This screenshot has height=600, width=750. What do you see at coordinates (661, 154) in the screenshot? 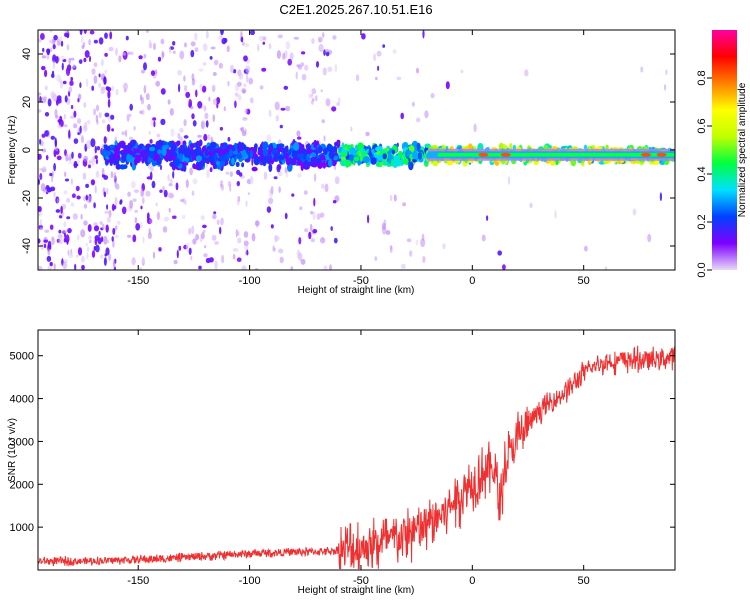
I see `spectrogram-peak` at bounding box center [661, 154].